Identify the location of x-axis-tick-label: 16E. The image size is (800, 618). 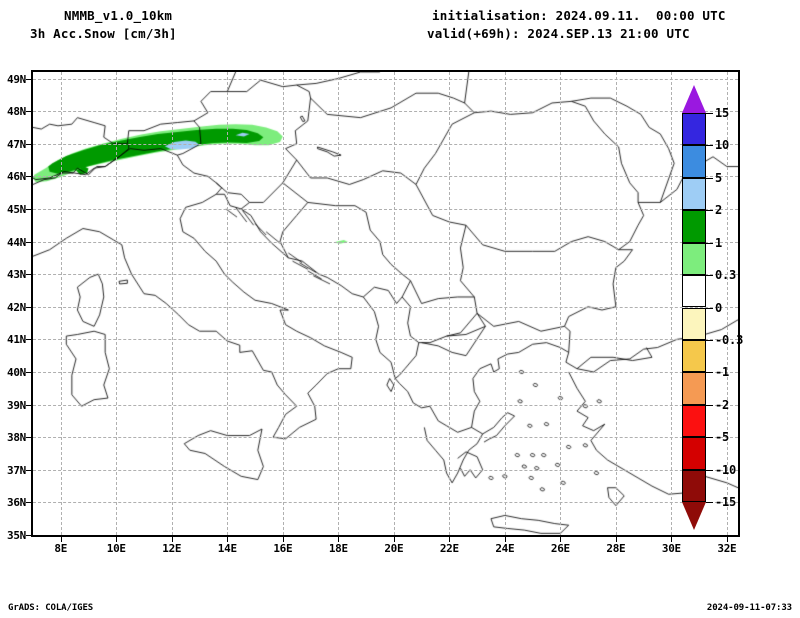
(283, 548).